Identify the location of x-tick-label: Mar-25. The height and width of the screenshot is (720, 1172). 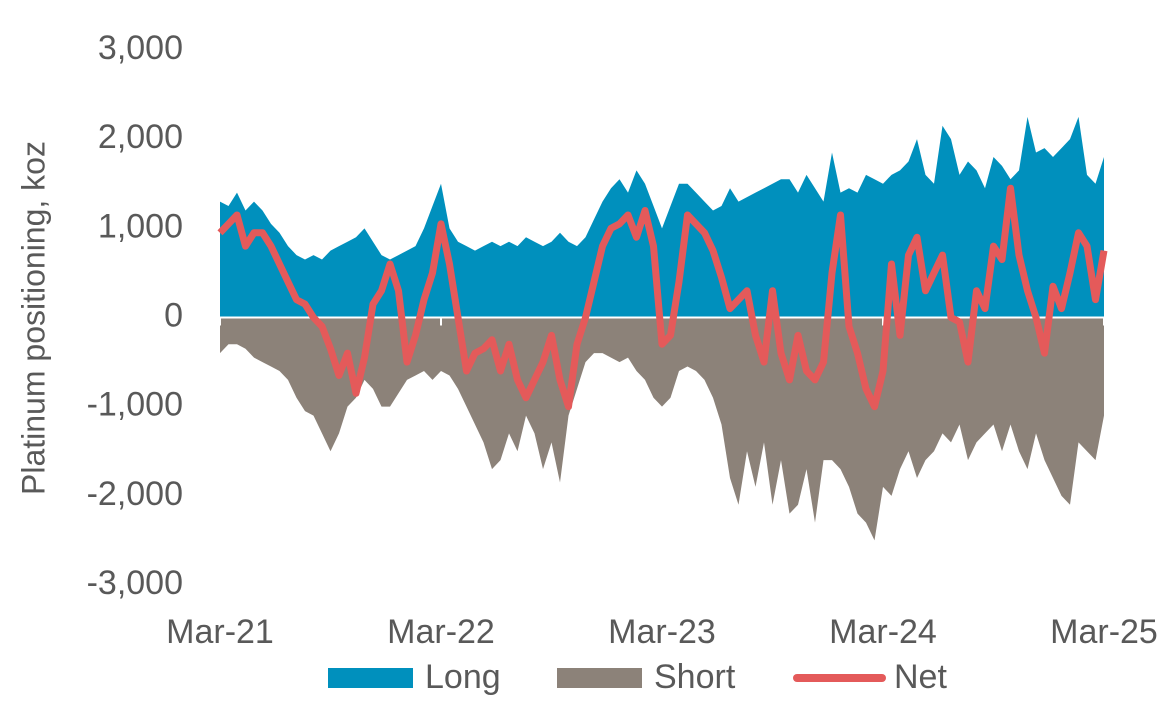
(1104, 632).